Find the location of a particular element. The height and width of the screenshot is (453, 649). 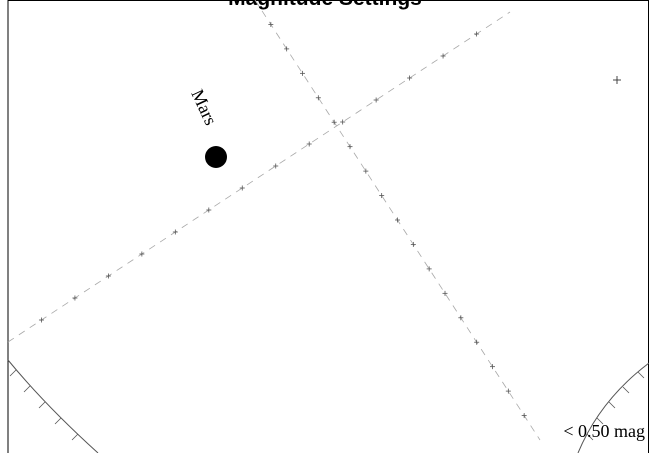

magnitude-limit-label: < 0.50 mag is located at coordinates (604, 431).